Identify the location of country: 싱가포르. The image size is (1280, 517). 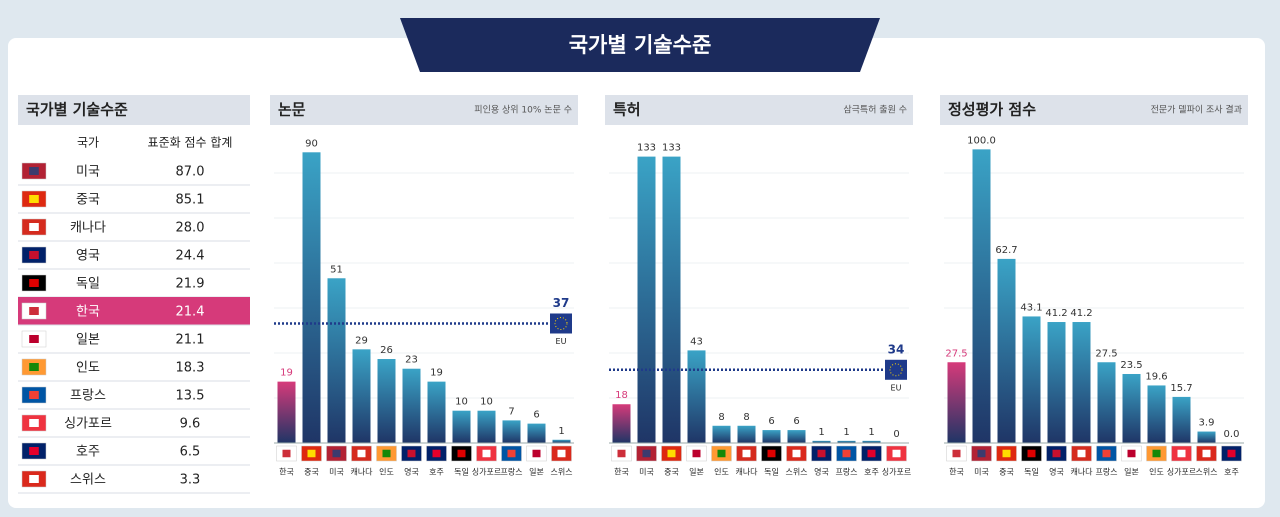
(88, 424).